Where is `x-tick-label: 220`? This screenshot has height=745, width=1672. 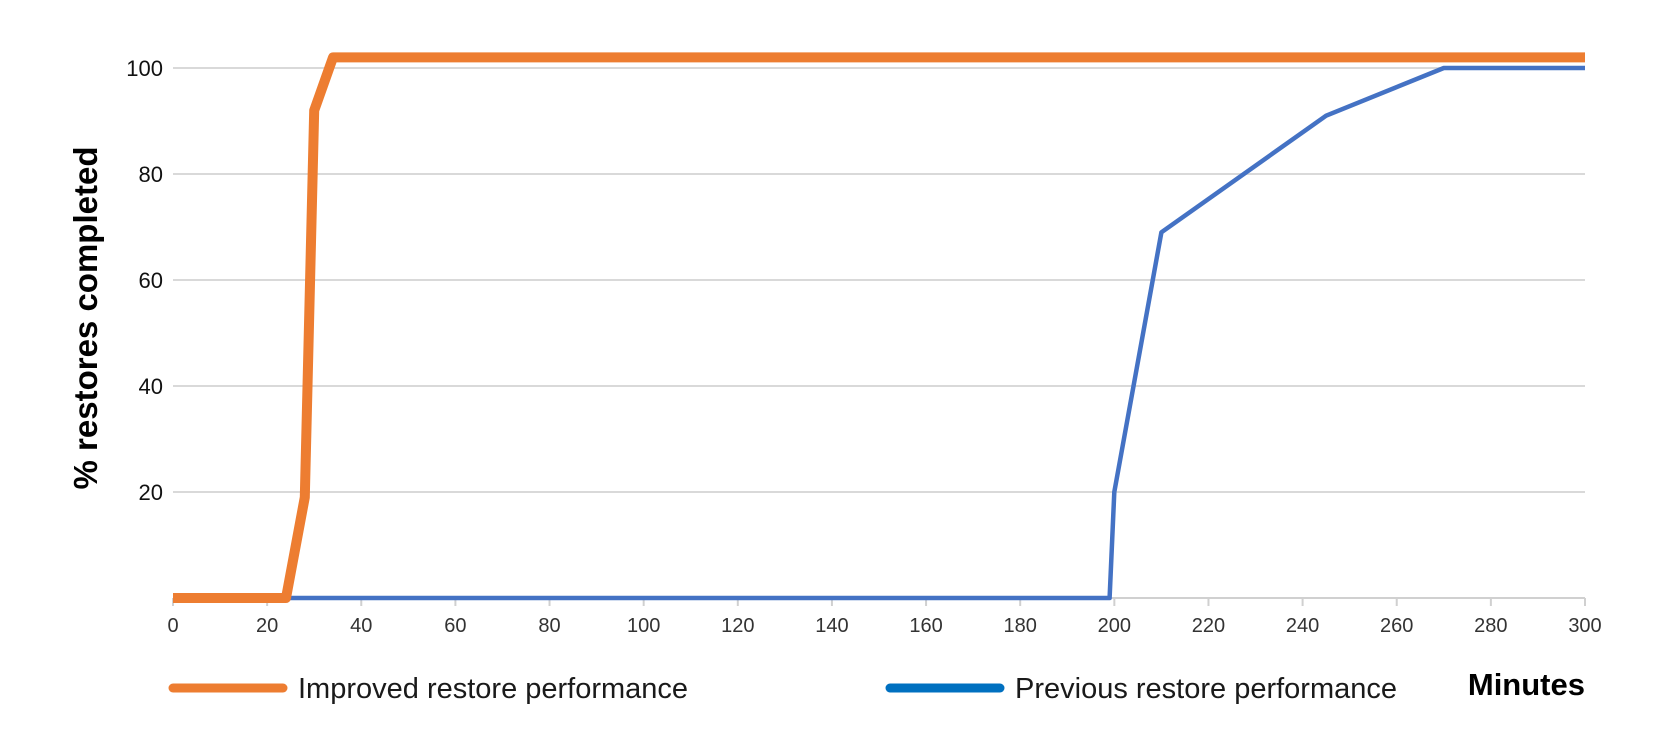 x-tick-label: 220 is located at coordinates (1208, 626).